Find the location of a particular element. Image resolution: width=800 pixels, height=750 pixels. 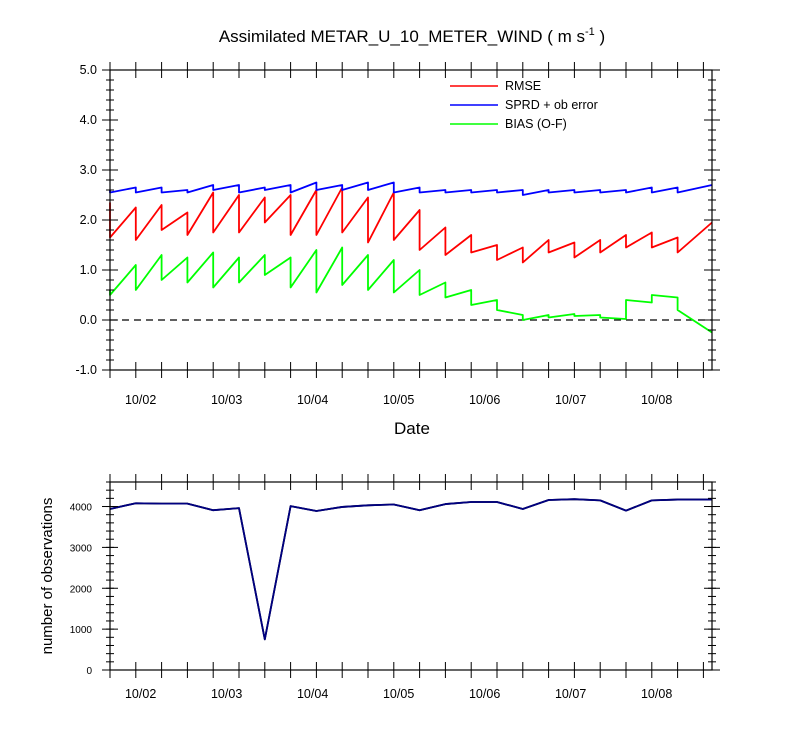

top-x-tick-label: 10/03 is located at coordinates (226, 400).